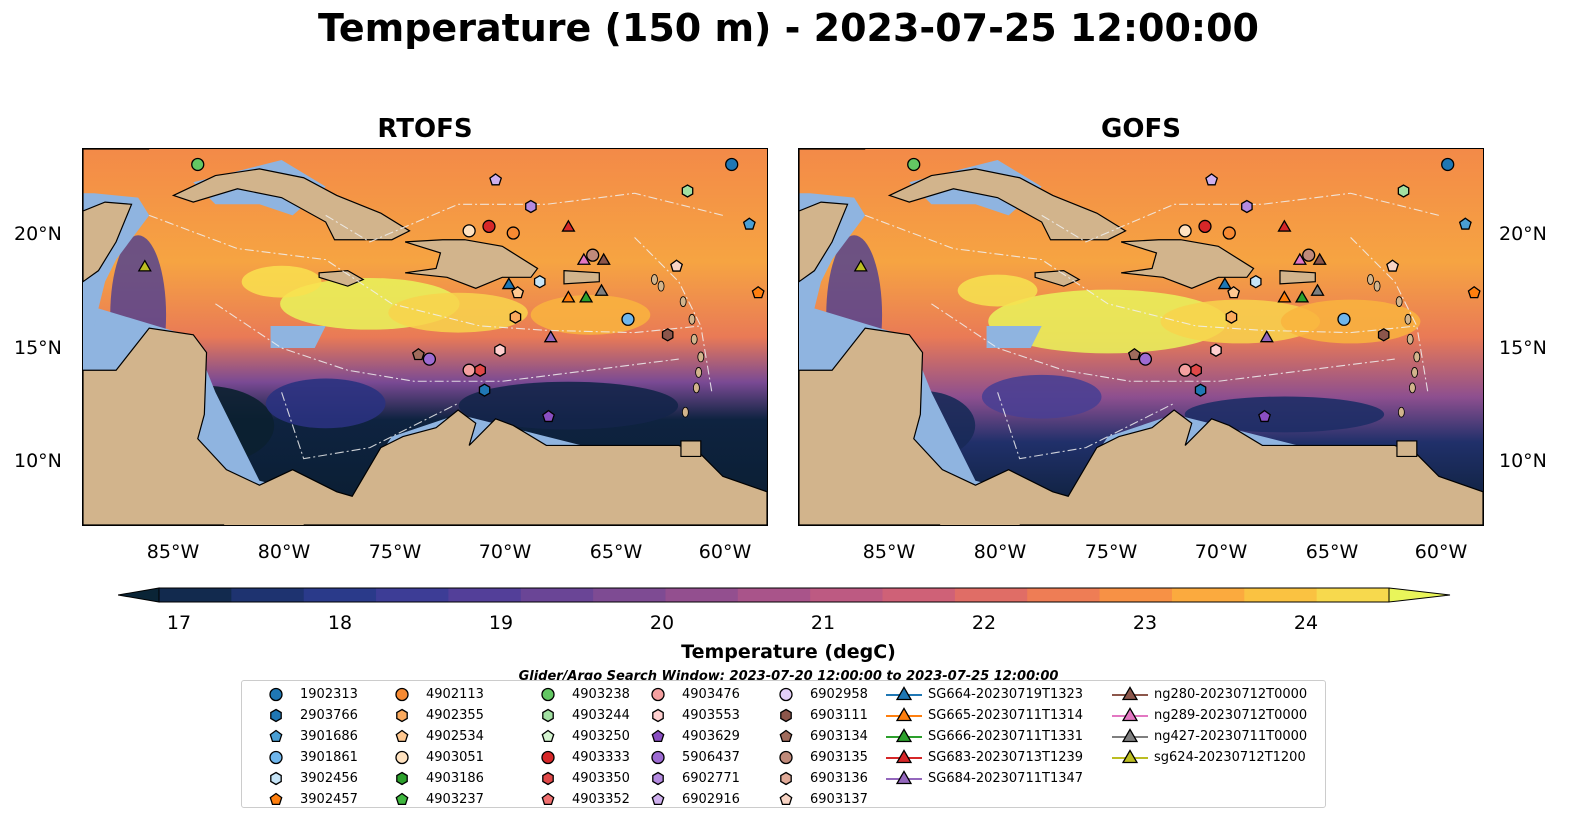 The image size is (1577, 827). I want to click on obs-marker-sg624-20230712T1200, so click(144, 265).